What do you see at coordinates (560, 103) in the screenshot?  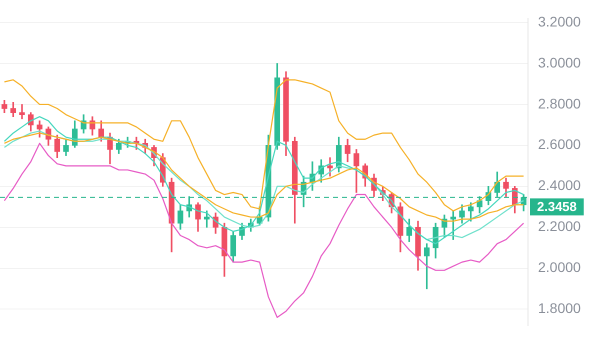 I see `y-tick-label: 2.8000` at bounding box center [560, 103].